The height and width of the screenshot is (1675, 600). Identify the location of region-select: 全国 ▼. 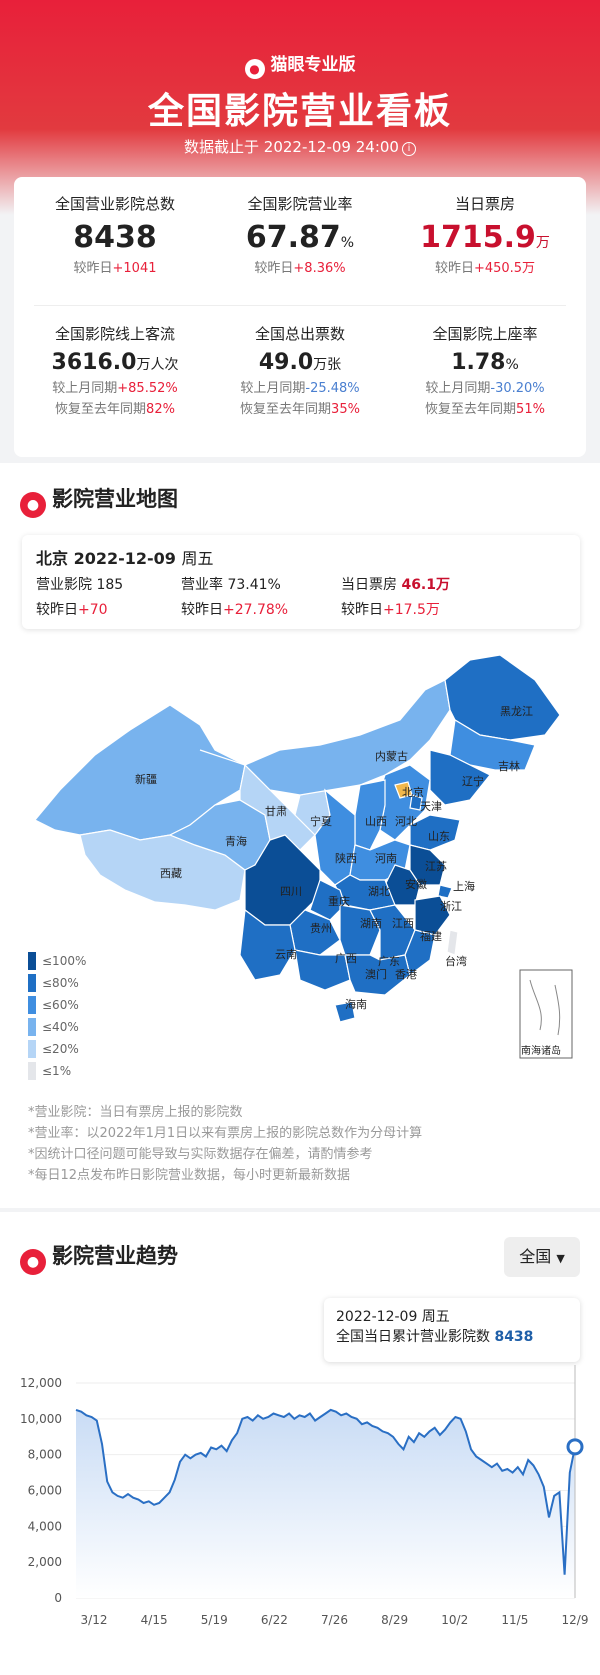
(542, 1257).